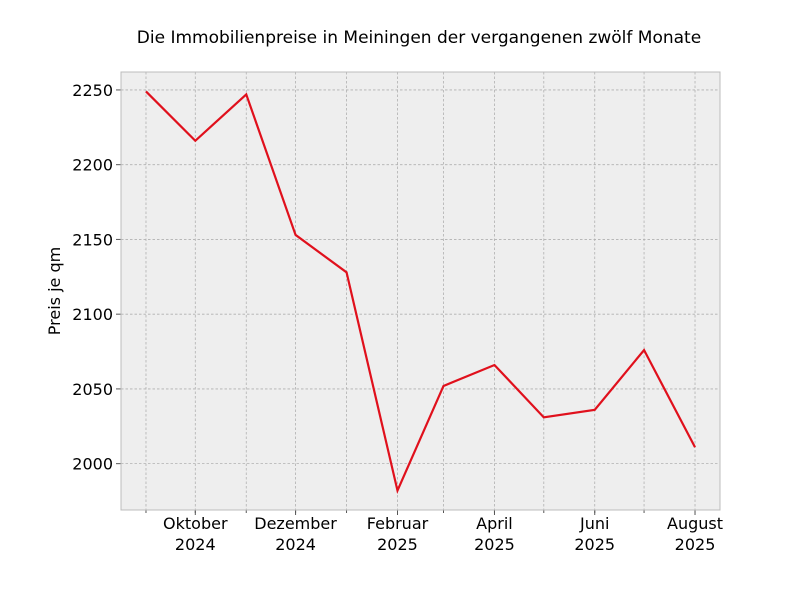 This screenshot has width=800, height=600. Describe the element at coordinates (295, 523) in the screenshot. I see `x-tick-label: Dezember` at that location.